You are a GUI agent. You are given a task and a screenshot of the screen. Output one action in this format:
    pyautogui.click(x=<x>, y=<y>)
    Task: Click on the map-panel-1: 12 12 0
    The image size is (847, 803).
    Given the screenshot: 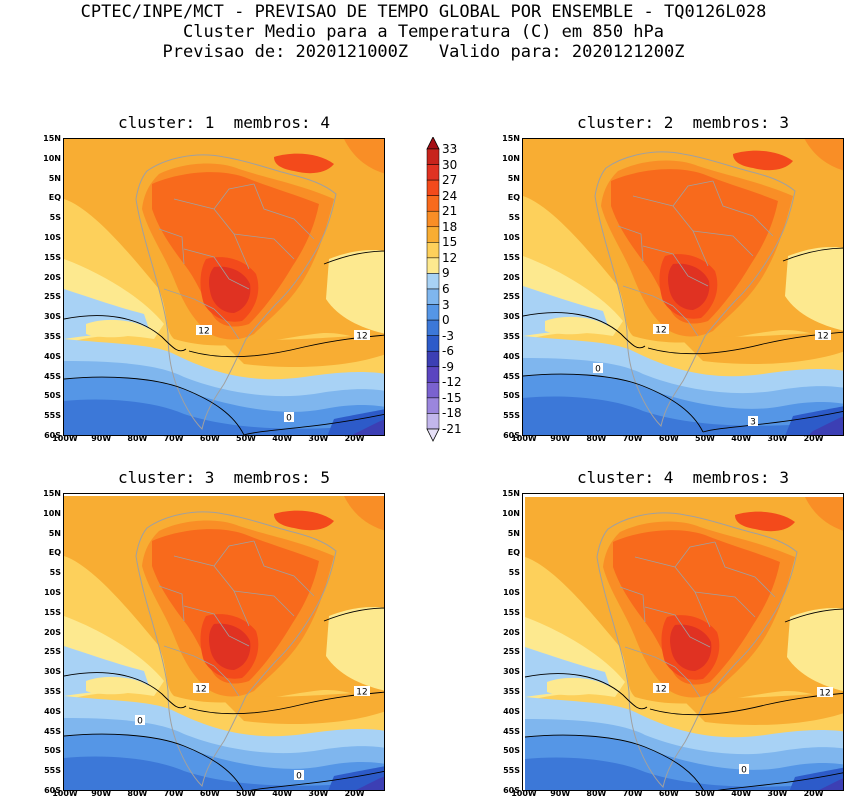 What is the action you would take?
    pyautogui.click(x=224, y=287)
    